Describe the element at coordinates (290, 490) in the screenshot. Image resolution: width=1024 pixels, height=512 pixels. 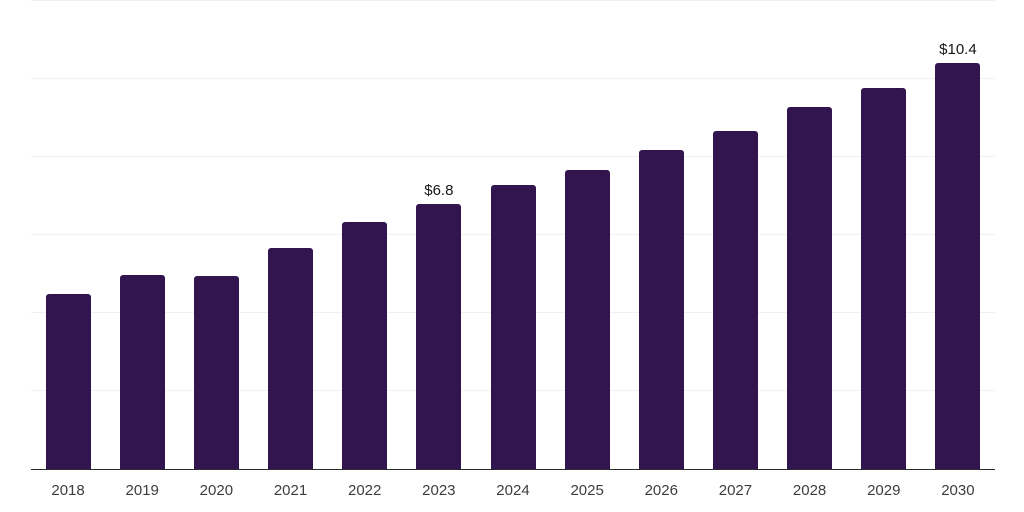
I see `x-tick-label-2021: 2021` at that location.